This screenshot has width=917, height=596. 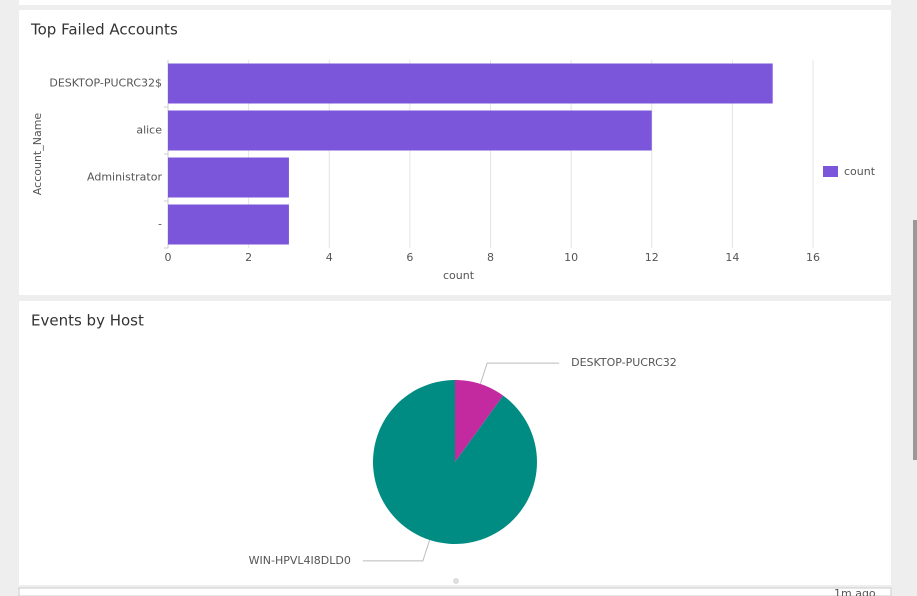 I want to click on status: 1m ago, so click(x=855, y=591).